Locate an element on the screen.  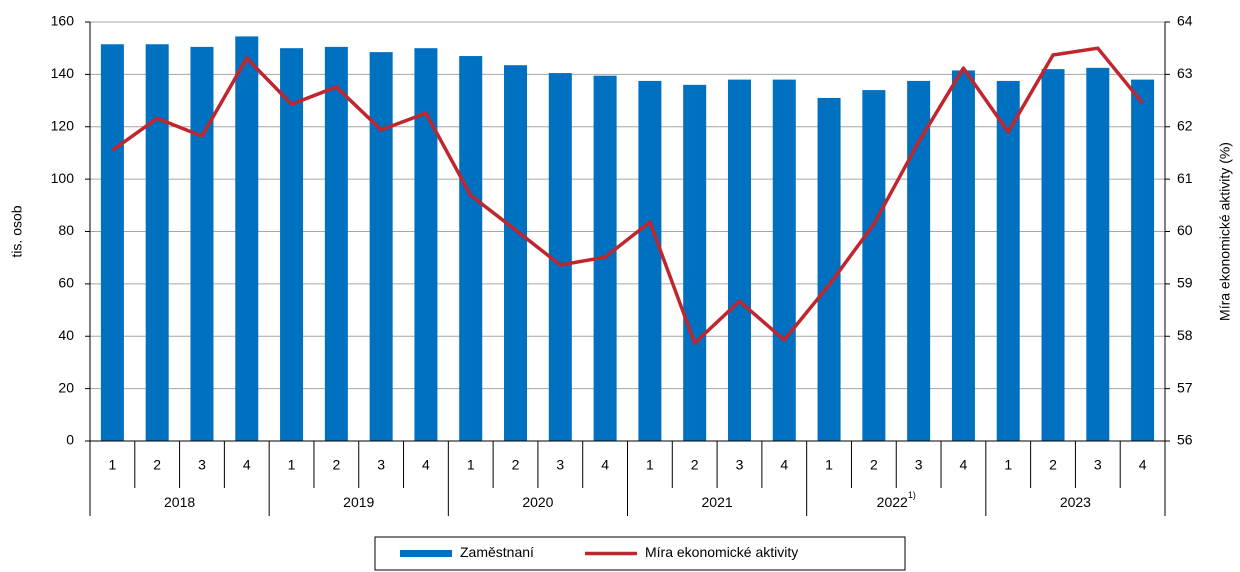
group-label: 20221) is located at coordinates (896, 499).